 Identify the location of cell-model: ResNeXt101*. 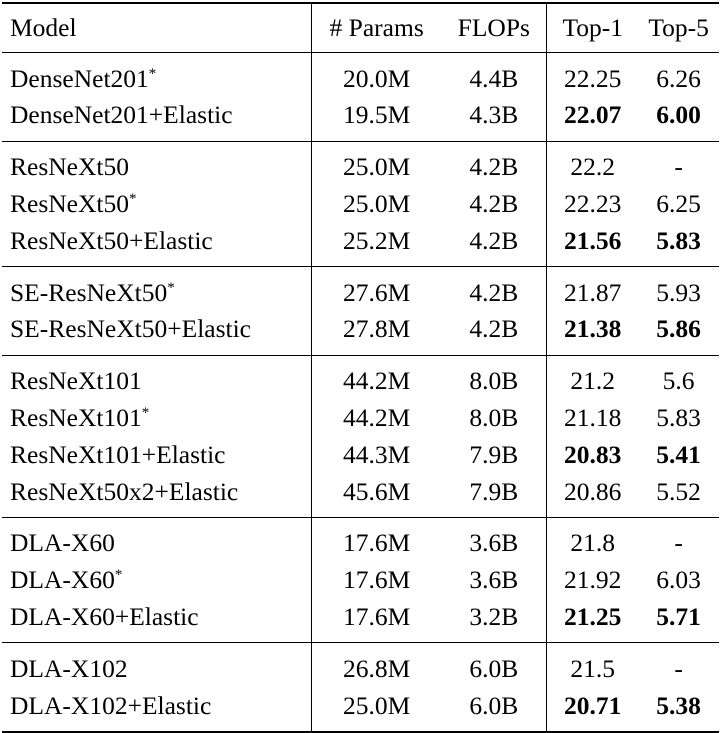
(157, 418).